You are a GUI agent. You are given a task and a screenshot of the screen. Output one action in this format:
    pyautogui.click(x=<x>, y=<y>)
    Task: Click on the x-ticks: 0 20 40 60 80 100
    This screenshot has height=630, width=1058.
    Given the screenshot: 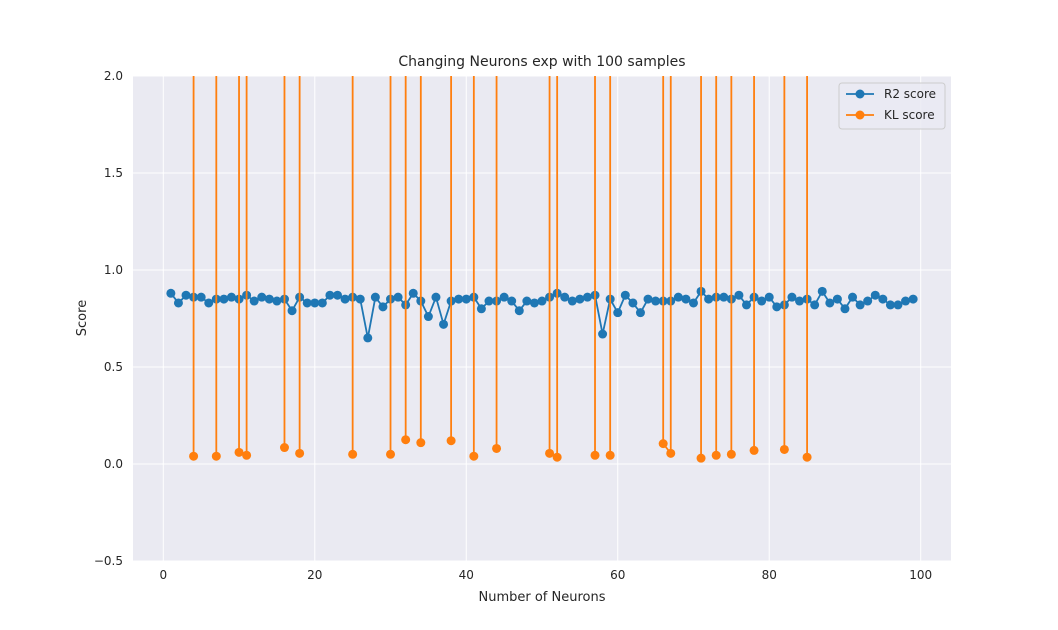 What is the action you would take?
    pyautogui.click(x=545, y=575)
    